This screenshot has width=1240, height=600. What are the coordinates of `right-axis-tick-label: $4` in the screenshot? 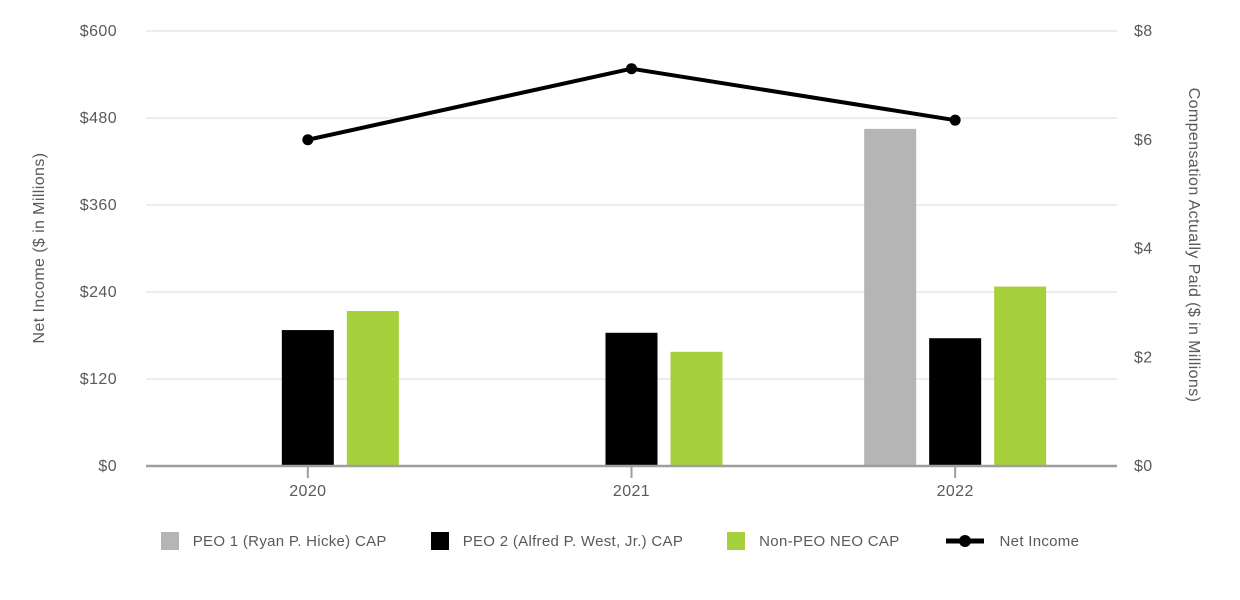 It's located at (1143, 249).